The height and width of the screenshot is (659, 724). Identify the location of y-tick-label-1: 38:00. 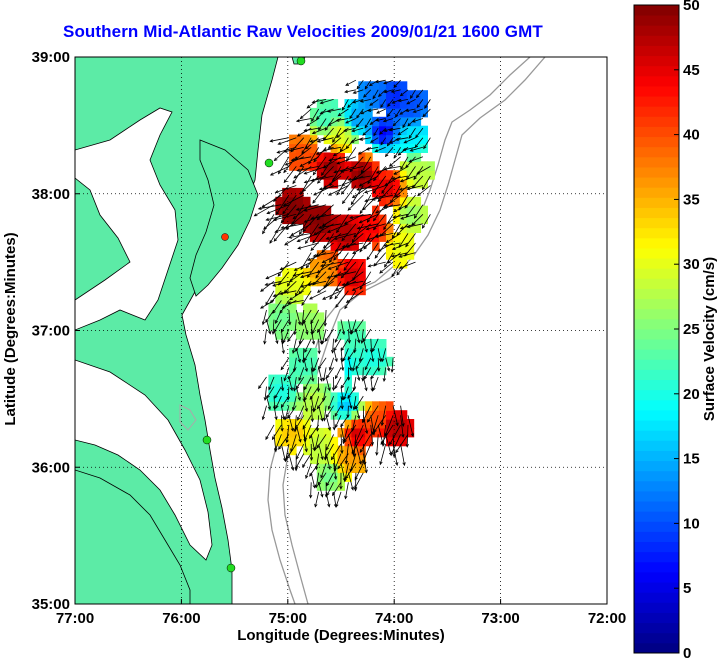
(51, 194).